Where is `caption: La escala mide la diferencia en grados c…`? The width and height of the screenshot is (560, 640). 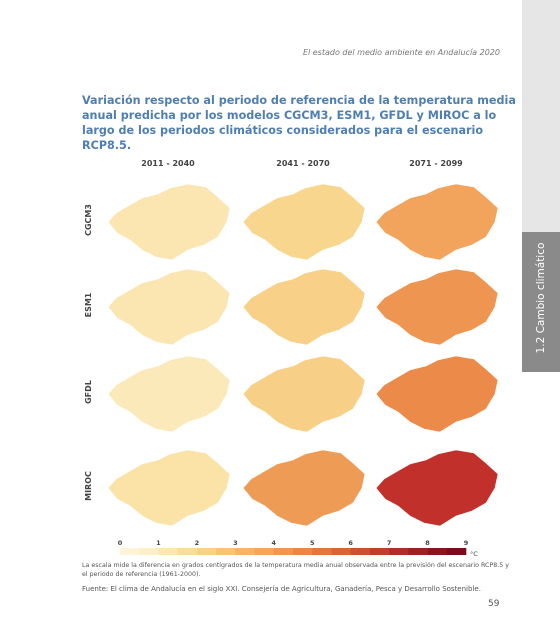 caption: La escala mide la diferencia en grados c… is located at coordinates (295, 570).